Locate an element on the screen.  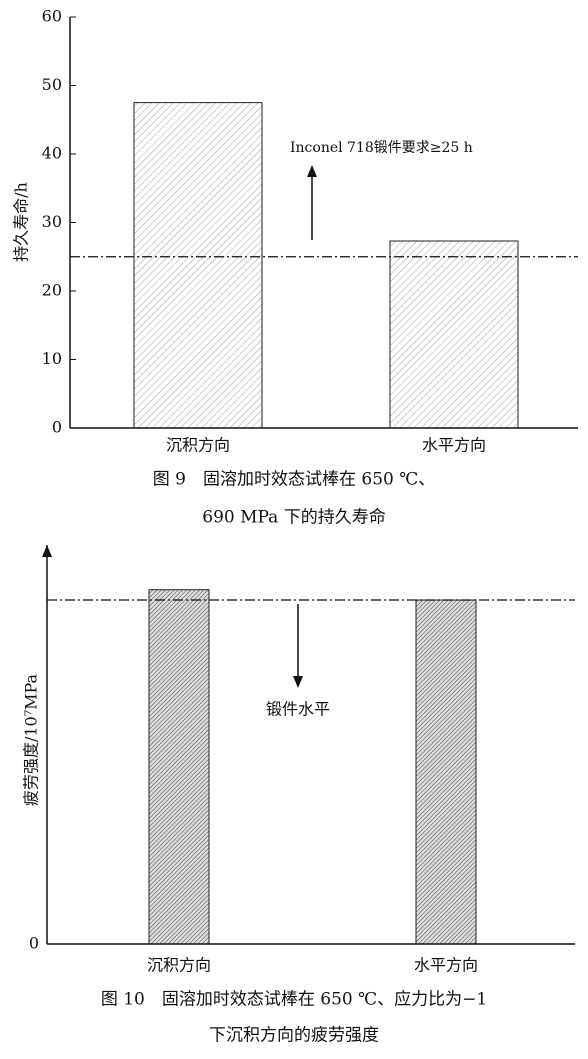
caption: 图 10 固溶加时效态试棒在 650 ℃、应力比为−1 is located at coordinates (294, 1000).